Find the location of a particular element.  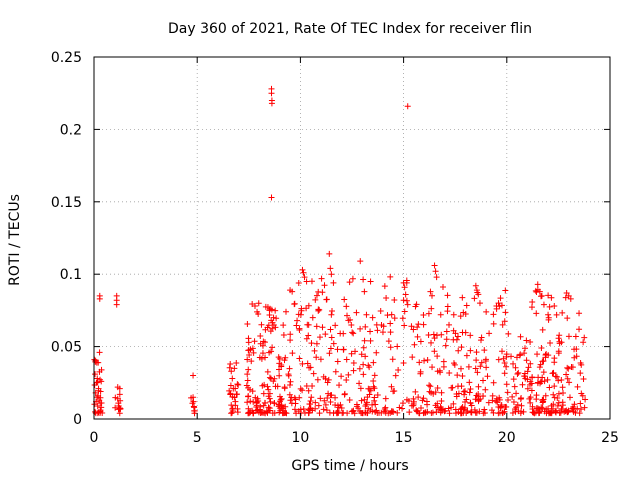

y-tick-label: 0.25 is located at coordinates (66, 58).